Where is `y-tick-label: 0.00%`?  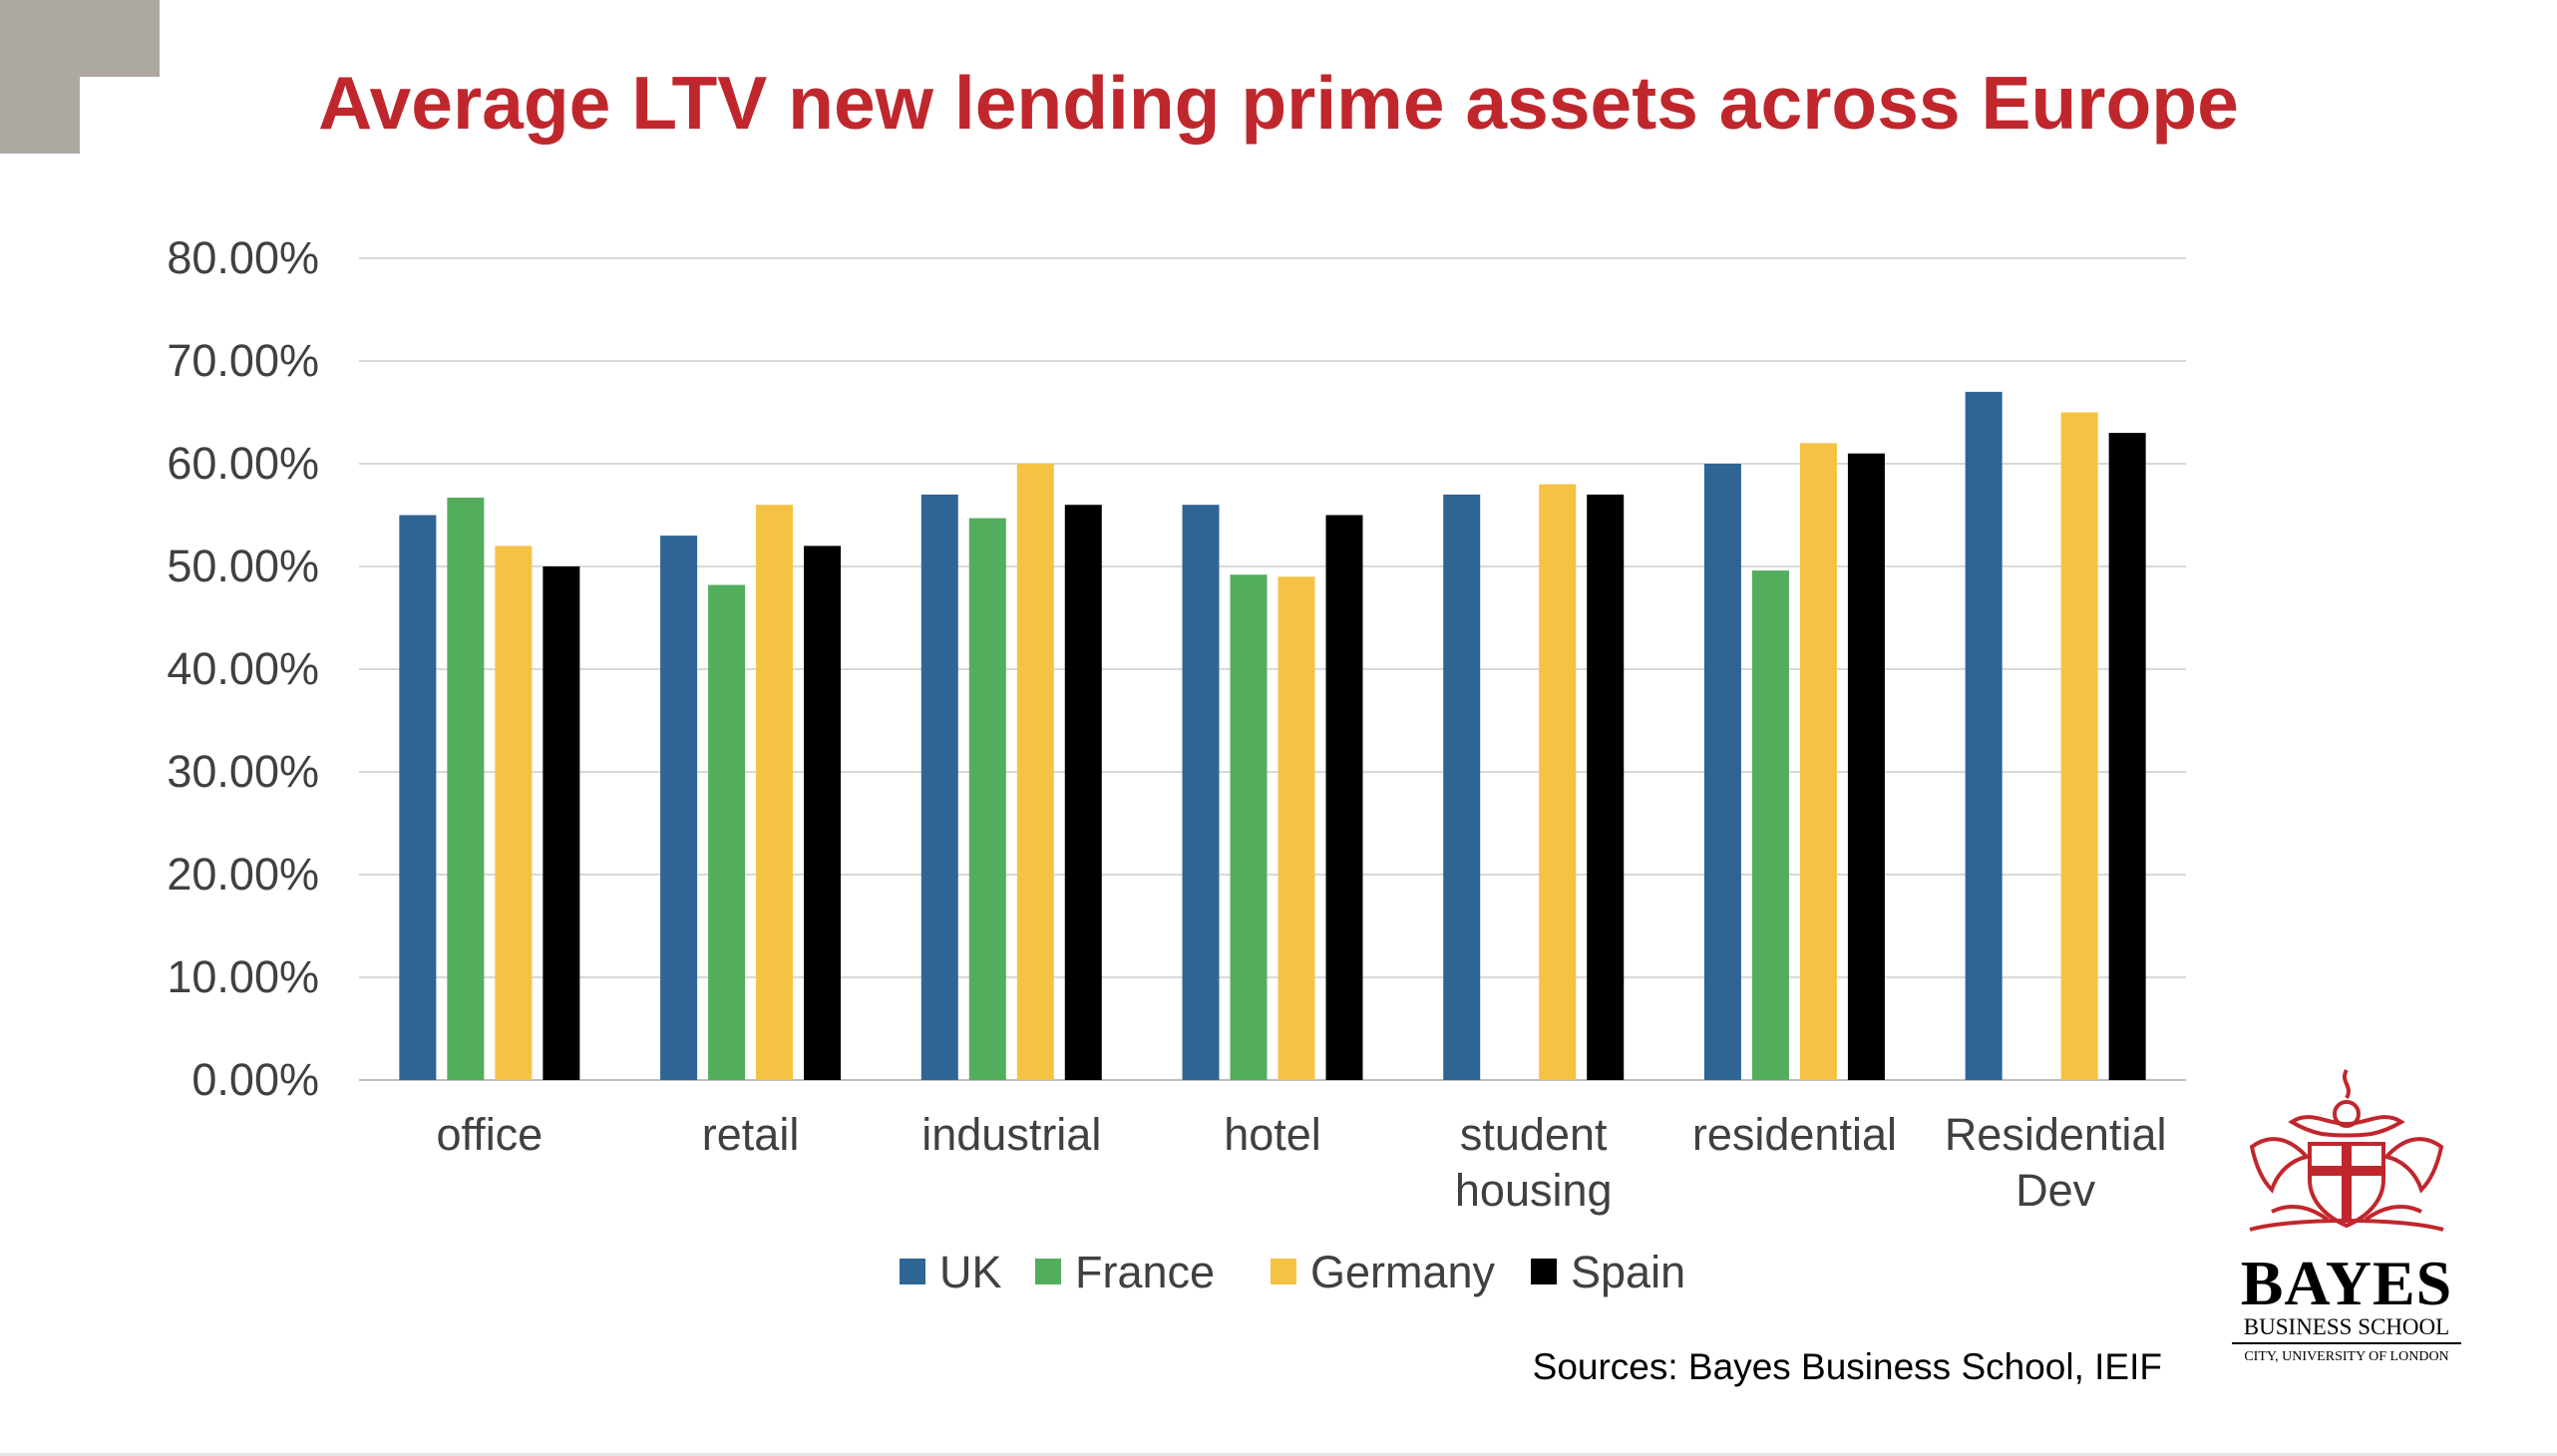
y-tick-label: 0.00% is located at coordinates (255, 1079).